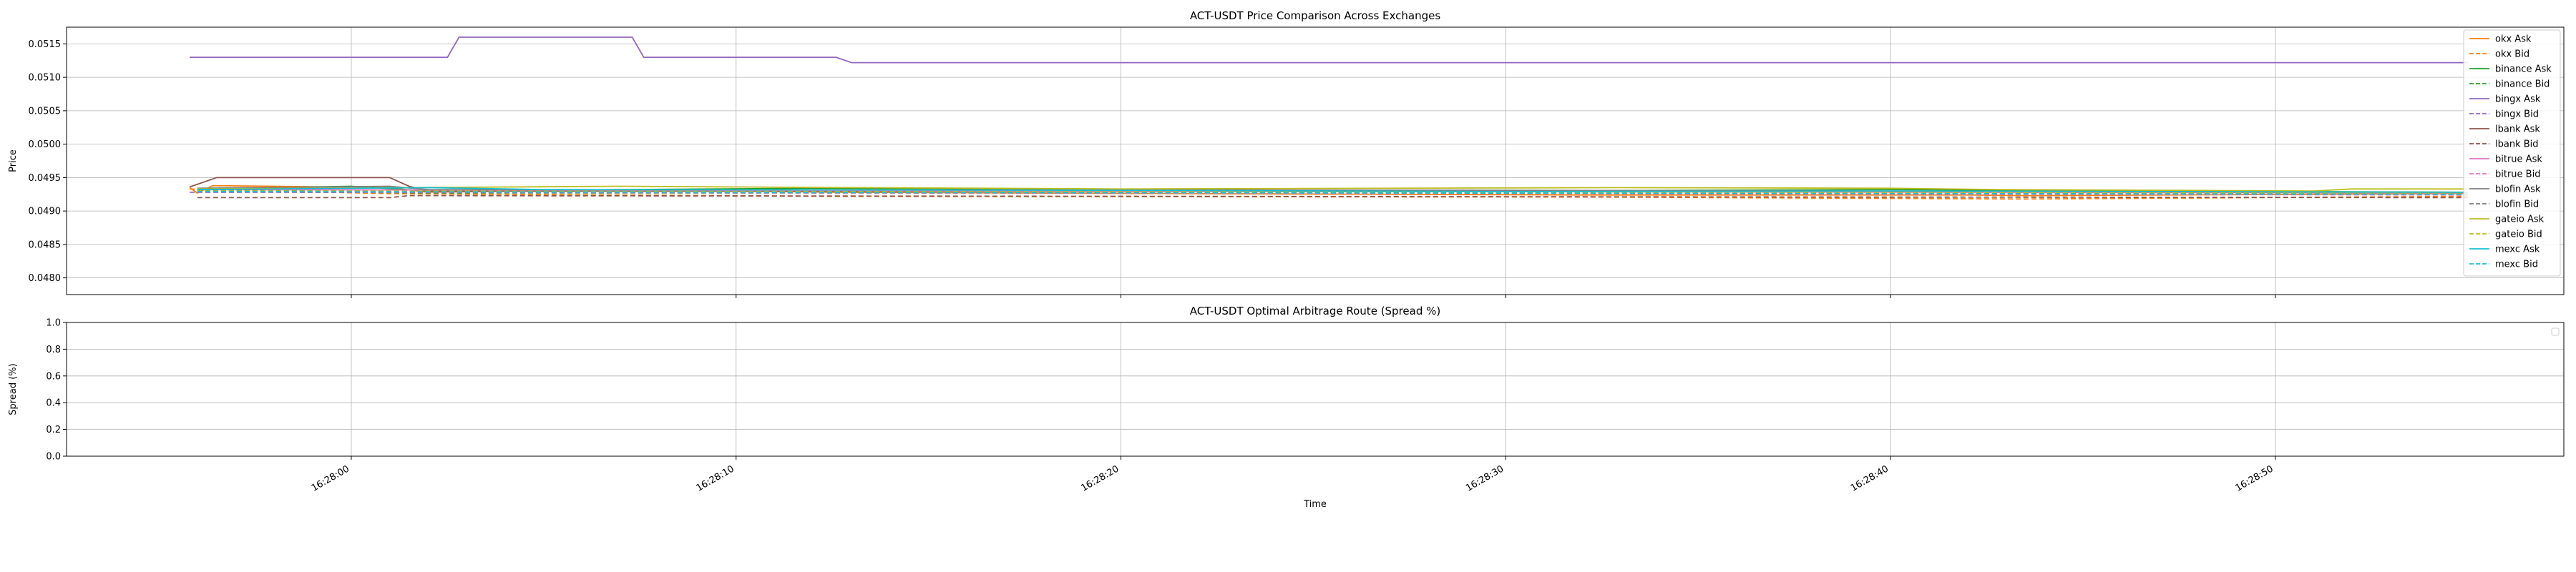 The height and width of the screenshot is (572, 2576). Describe the element at coordinates (45, 245) in the screenshot. I see `price-chart-y-tick-label: 0.0485` at that location.